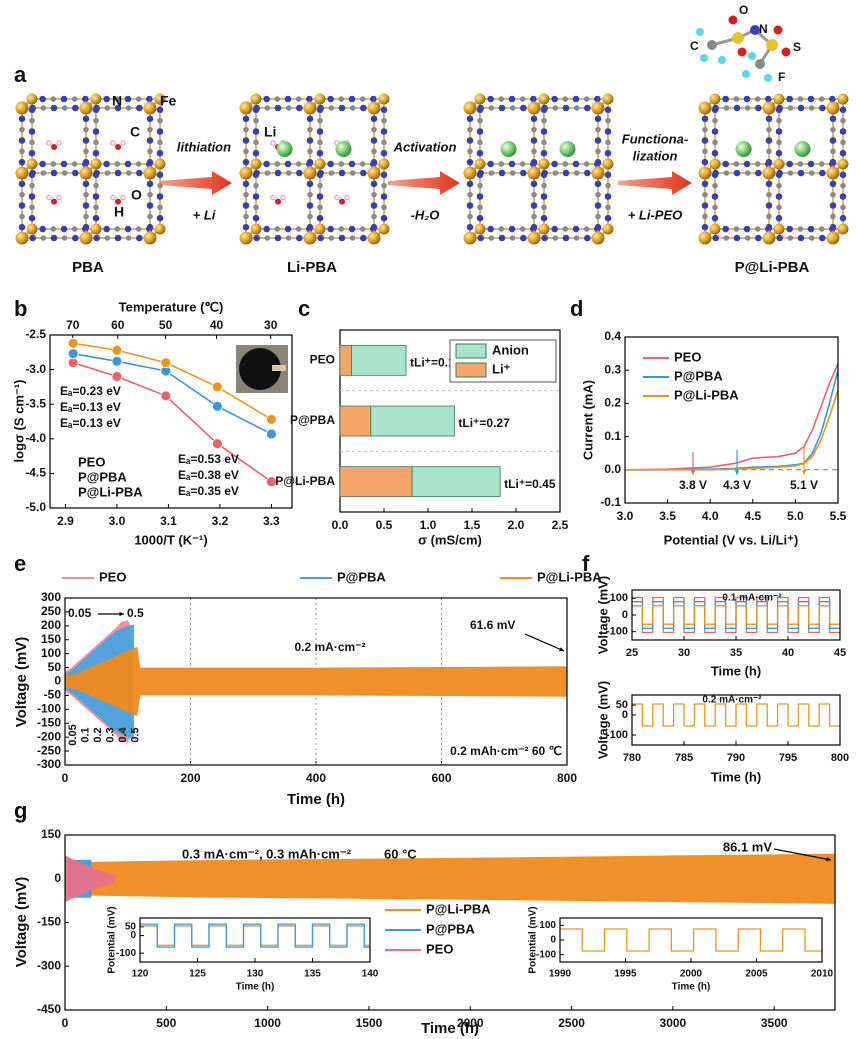 Image resolution: width=856 pixels, height=1039 pixels. What do you see at coordinates (619, 598) in the screenshot?
I see `y-tick-label: 100` at bounding box center [619, 598].